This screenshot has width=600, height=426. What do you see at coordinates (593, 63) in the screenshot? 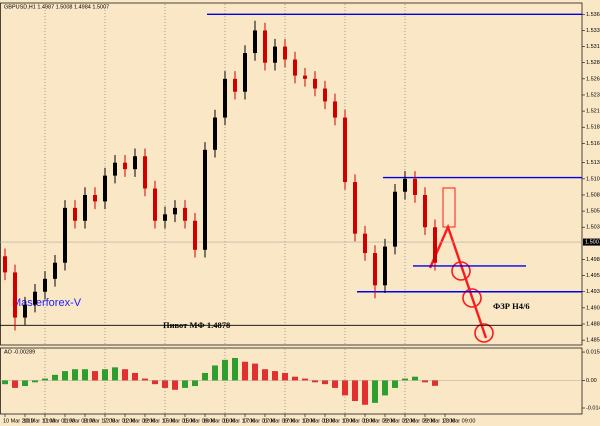
I see `y-tick-label: 1.5285` at bounding box center [593, 63].